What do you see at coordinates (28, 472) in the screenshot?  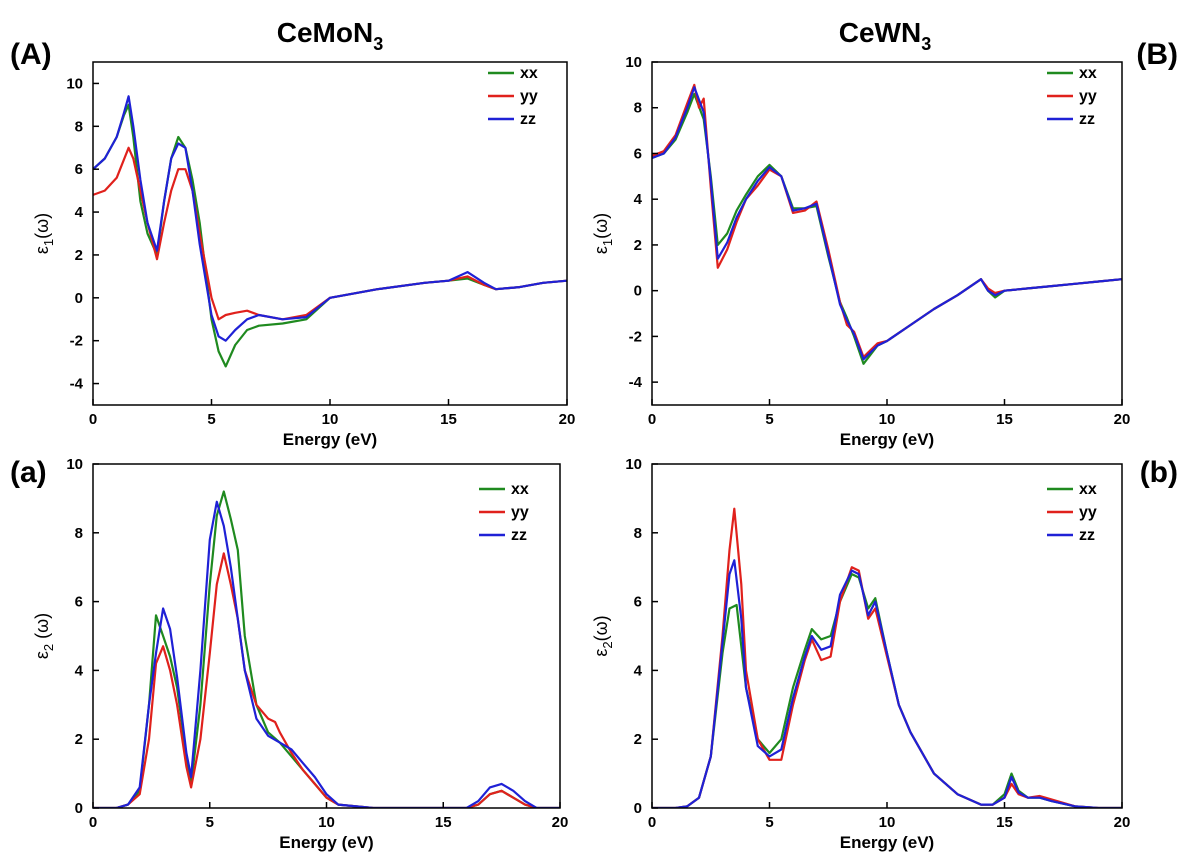 I see `panel-label: (a)` at bounding box center [28, 472].